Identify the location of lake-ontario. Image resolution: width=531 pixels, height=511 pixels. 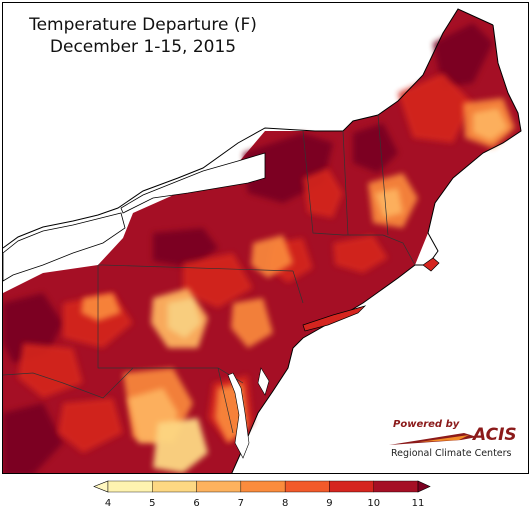
(193, 183).